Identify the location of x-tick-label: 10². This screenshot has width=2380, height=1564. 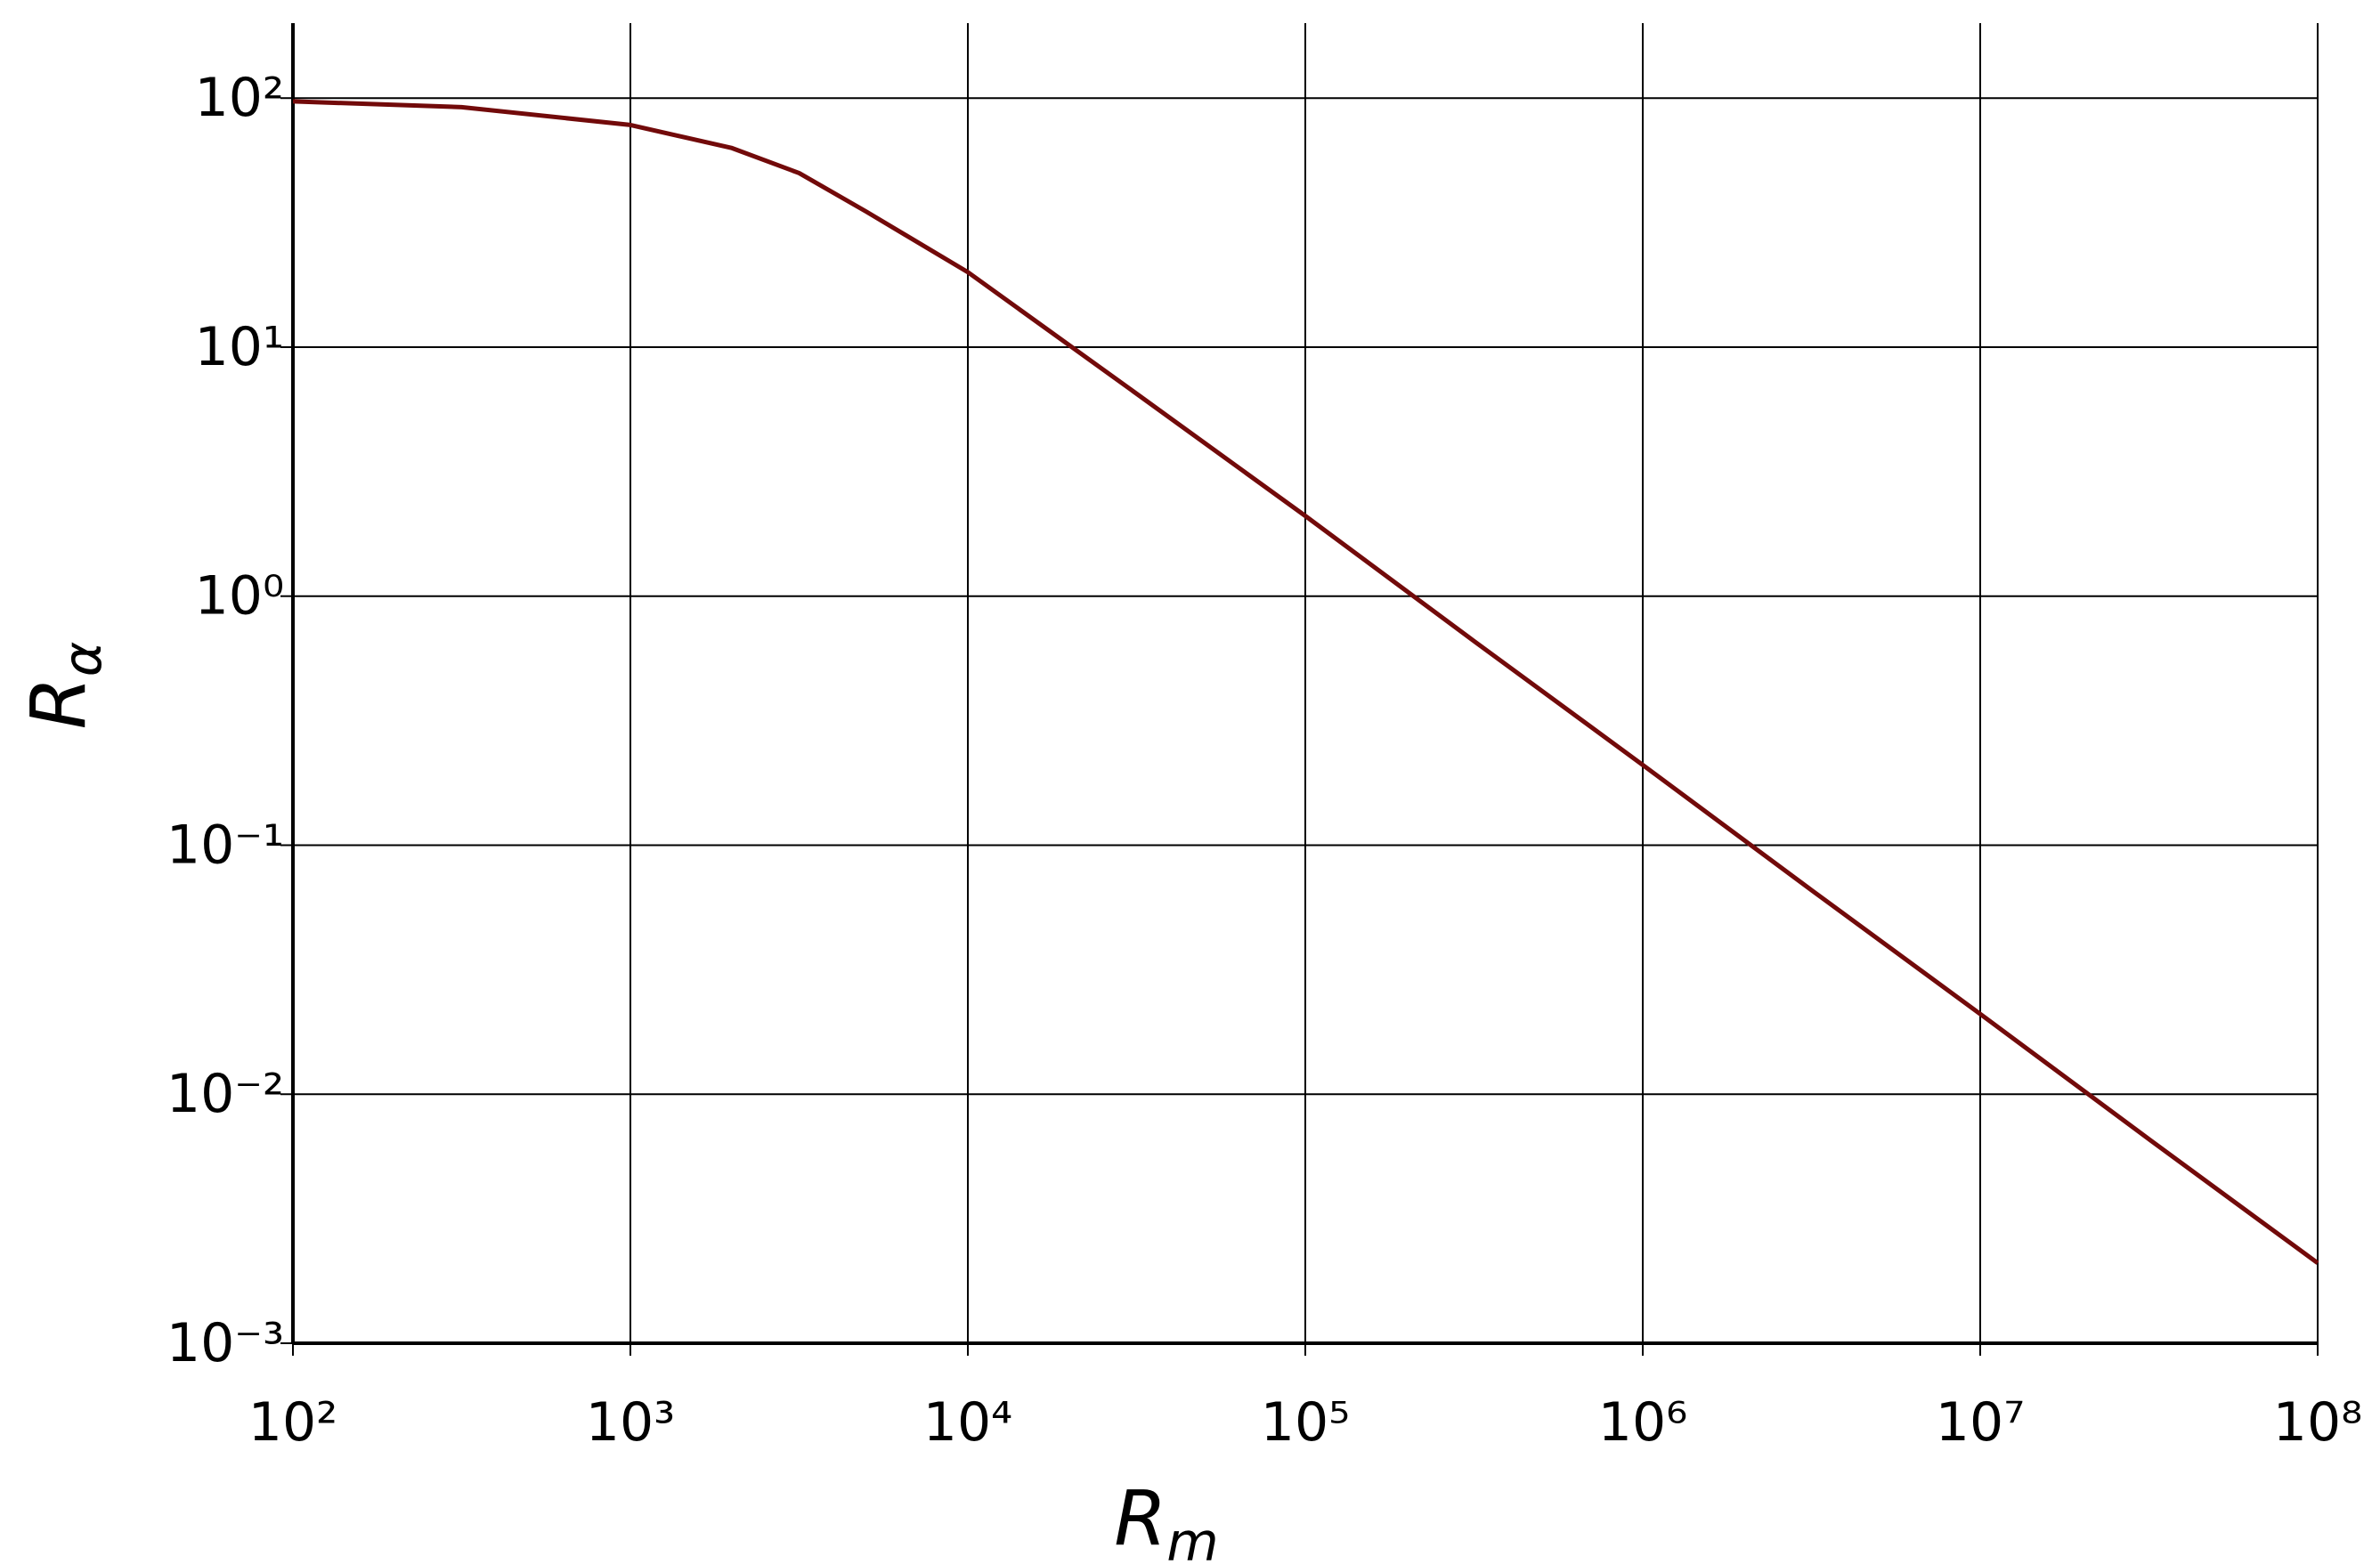
(292, 1422).